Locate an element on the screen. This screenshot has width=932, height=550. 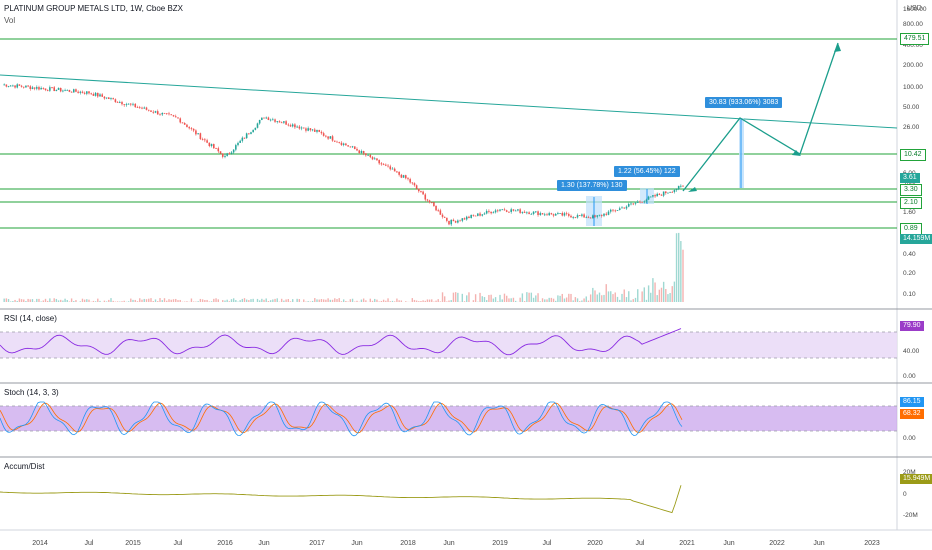
stoch-indicator is located at coordinates (341, 419).